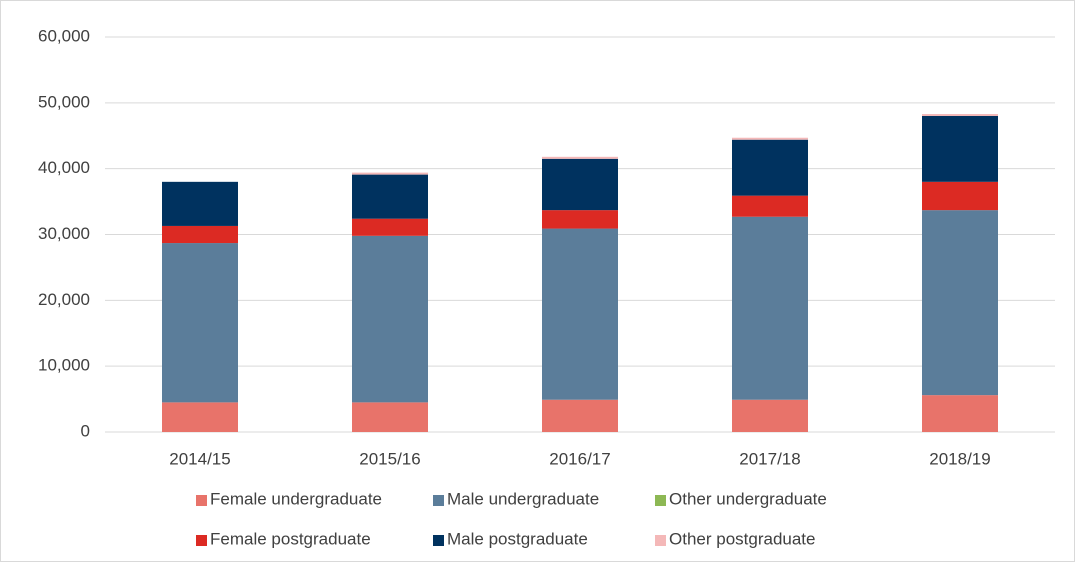  Describe the element at coordinates (769, 458) in the screenshot. I see `x-tick-label: 2017/18` at that location.